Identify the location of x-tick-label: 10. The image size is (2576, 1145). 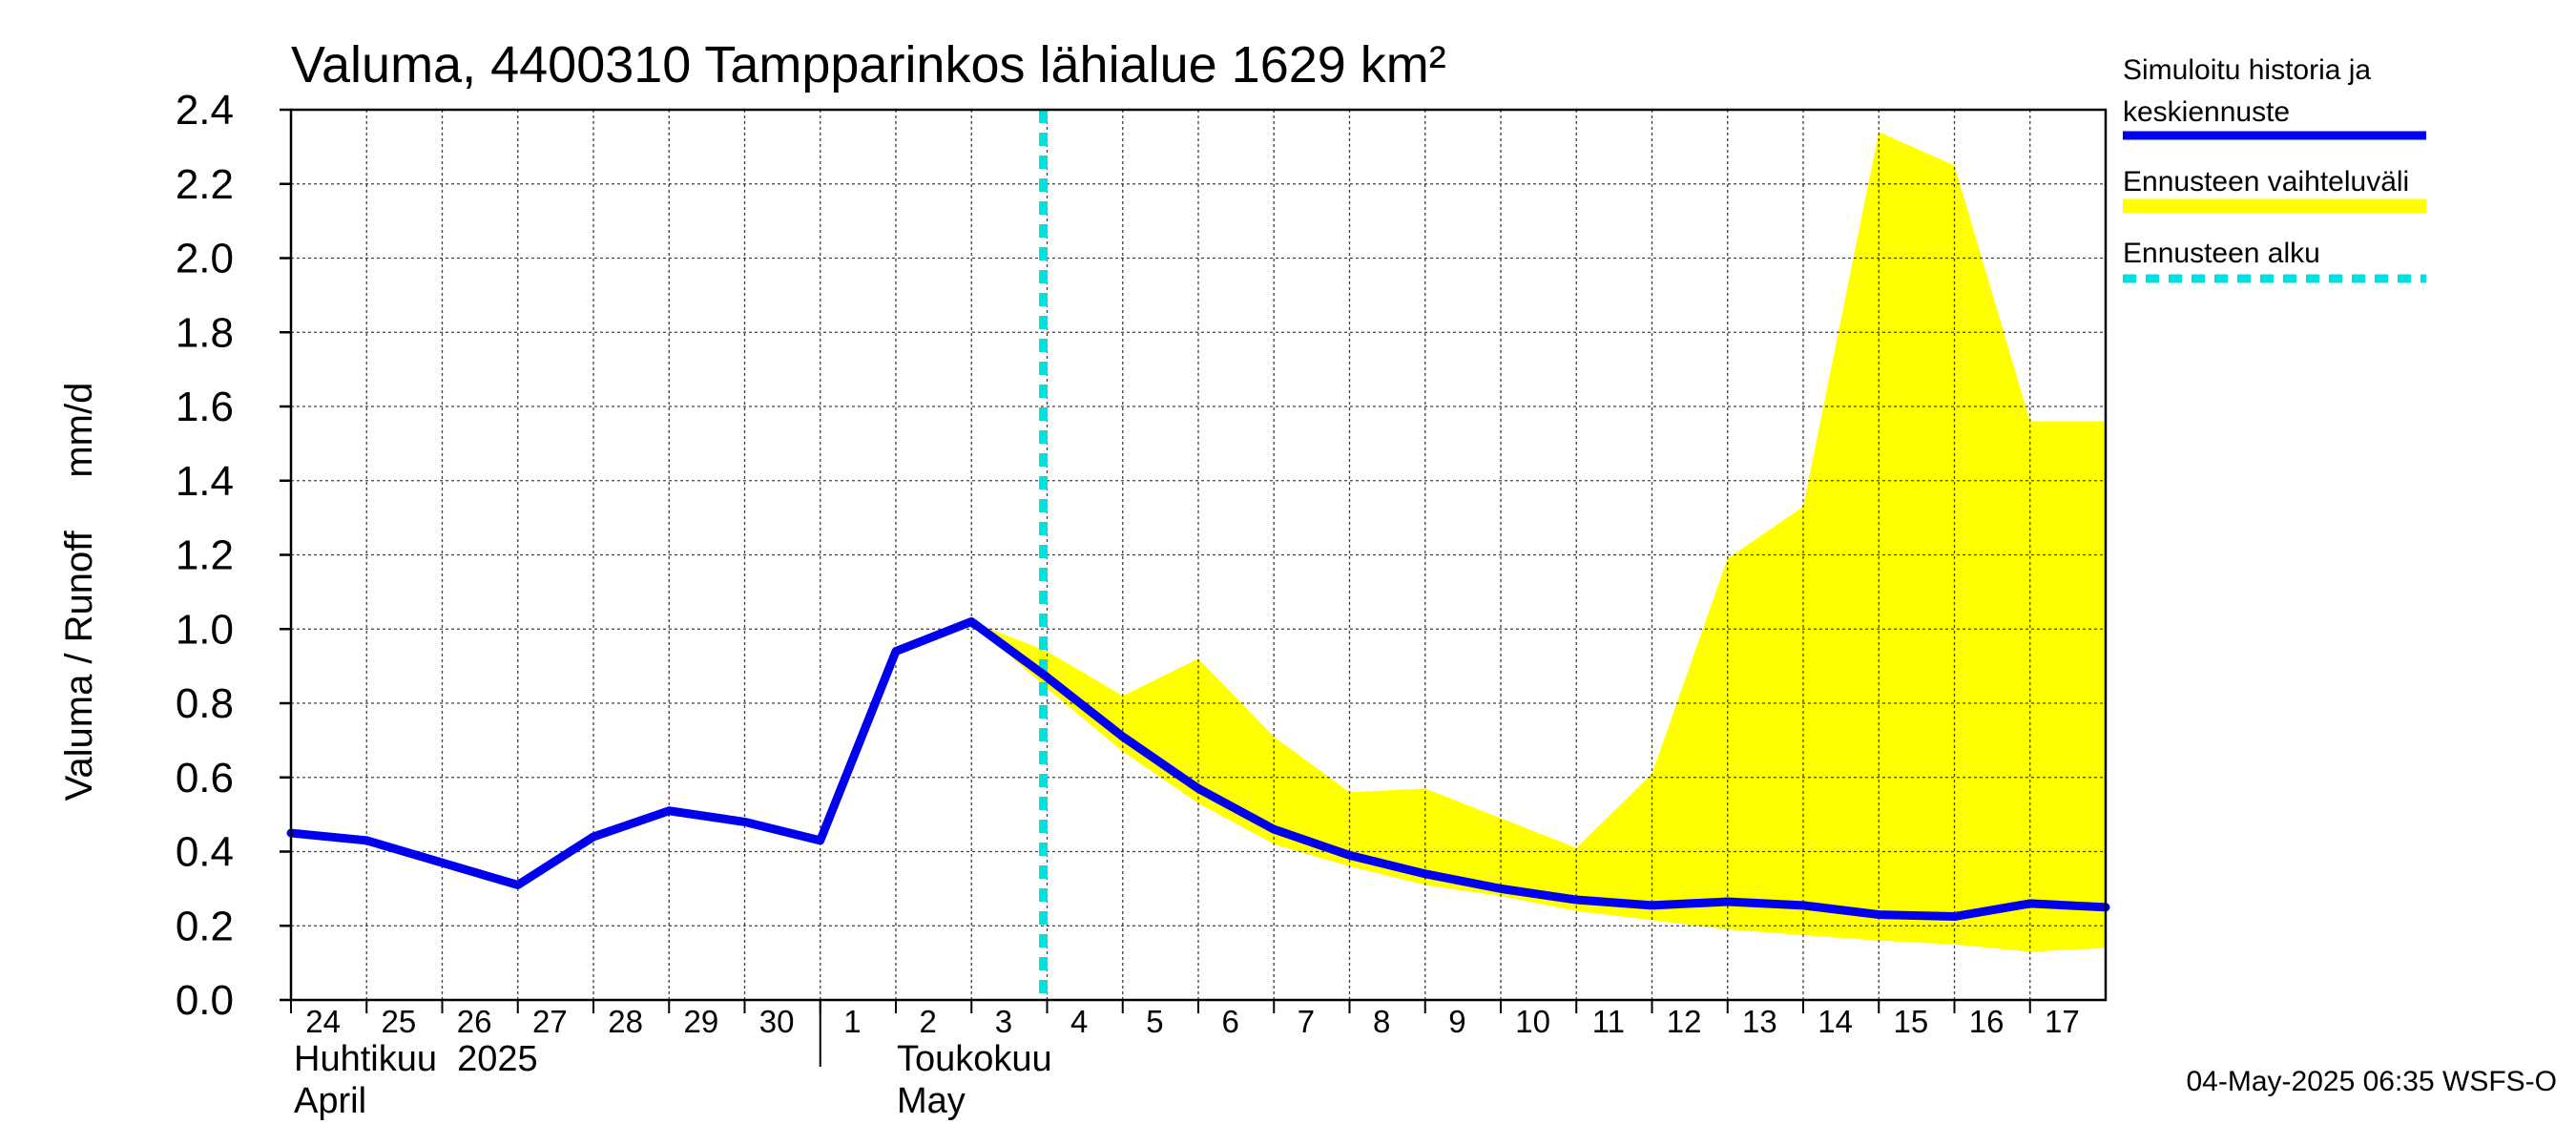
(1532, 1022).